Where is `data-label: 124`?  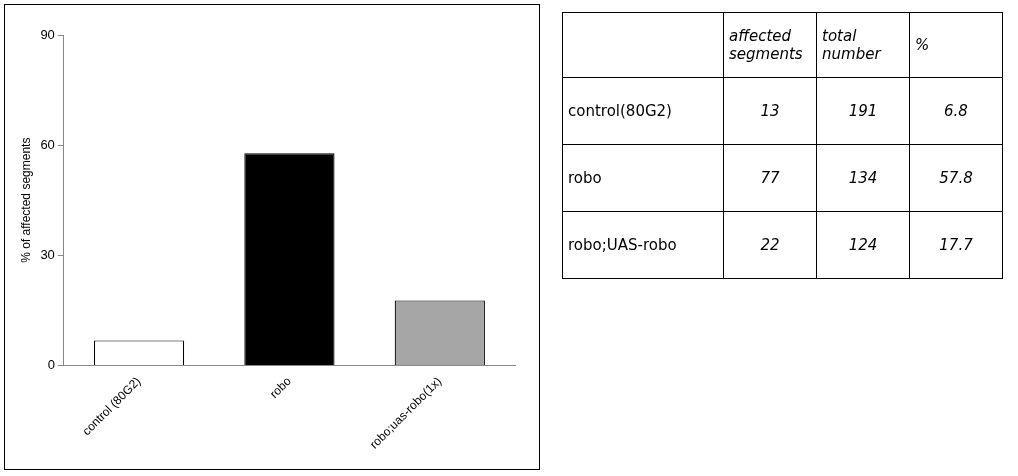 data-label: 124 is located at coordinates (863, 245).